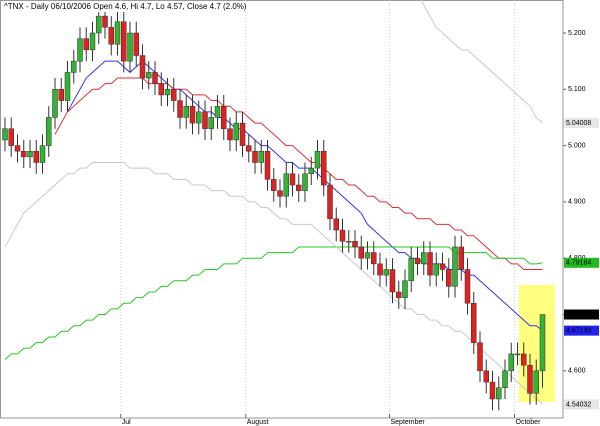  I want to click on indicator-line, so click(481, 62).